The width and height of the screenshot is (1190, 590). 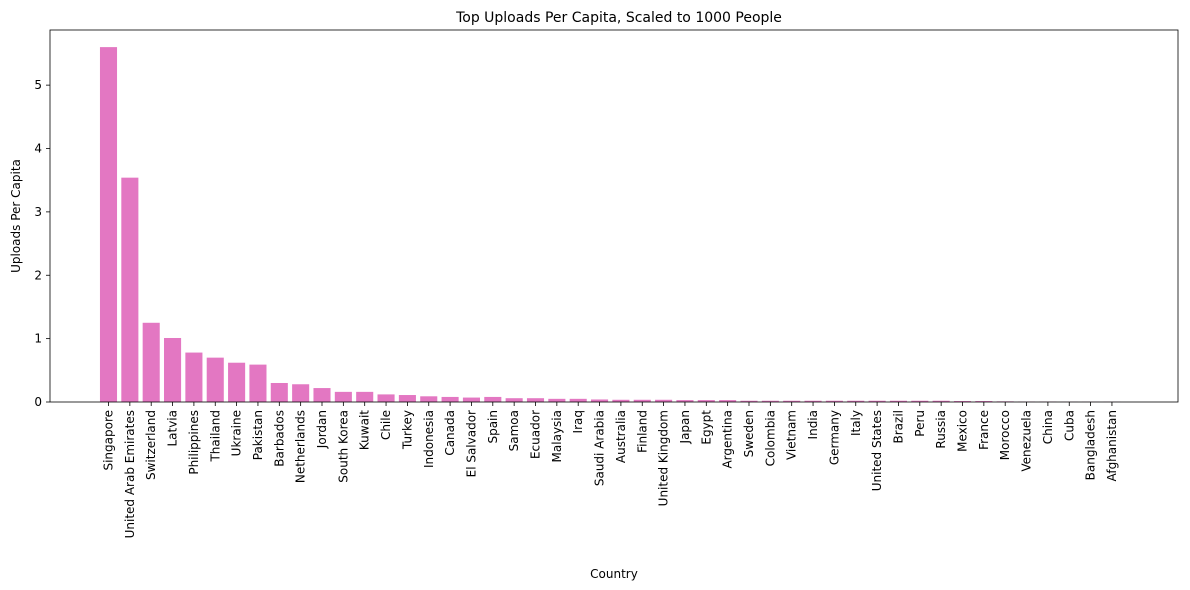 What do you see at coordinates (279, 392) in the screenshot?
I see `bar-barbados` at bounding box center [279, 392].